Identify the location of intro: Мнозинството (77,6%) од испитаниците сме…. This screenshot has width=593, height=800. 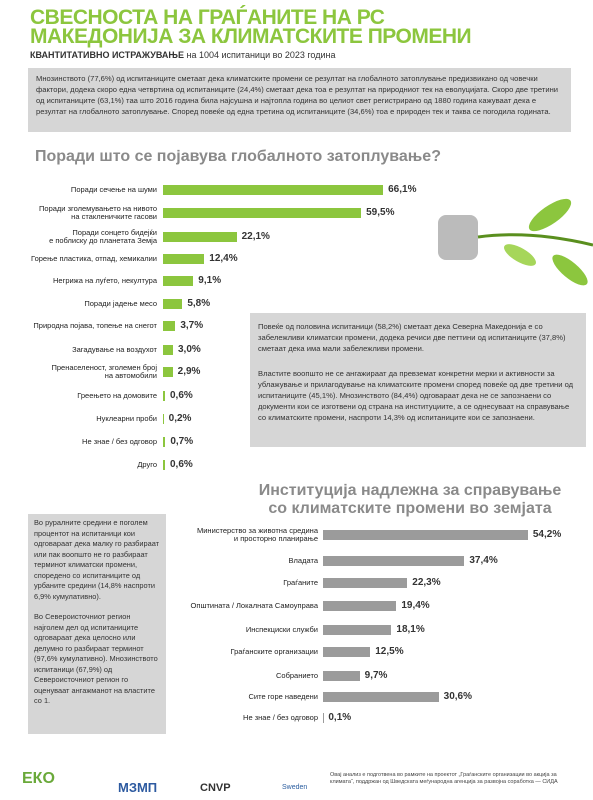
(299, 100).